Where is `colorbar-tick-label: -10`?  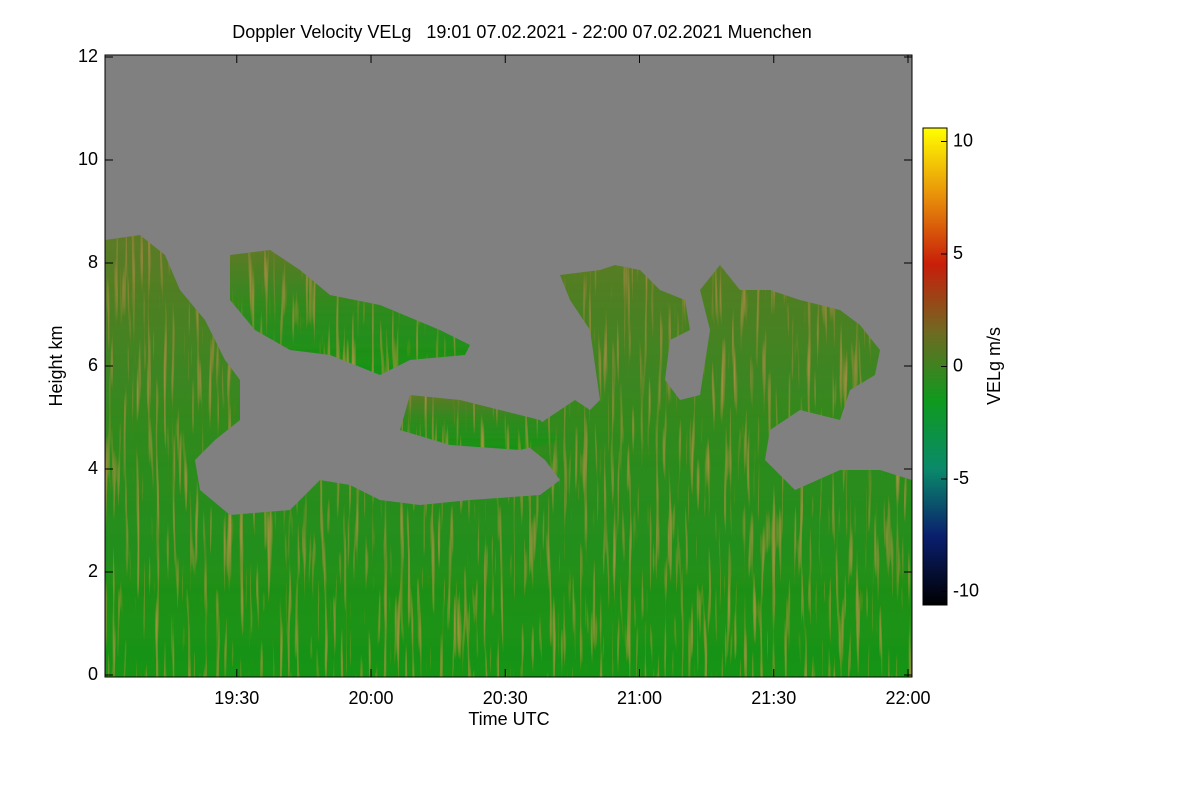
colorbar-tick-label: -10 is located at coordinates (966, 590).